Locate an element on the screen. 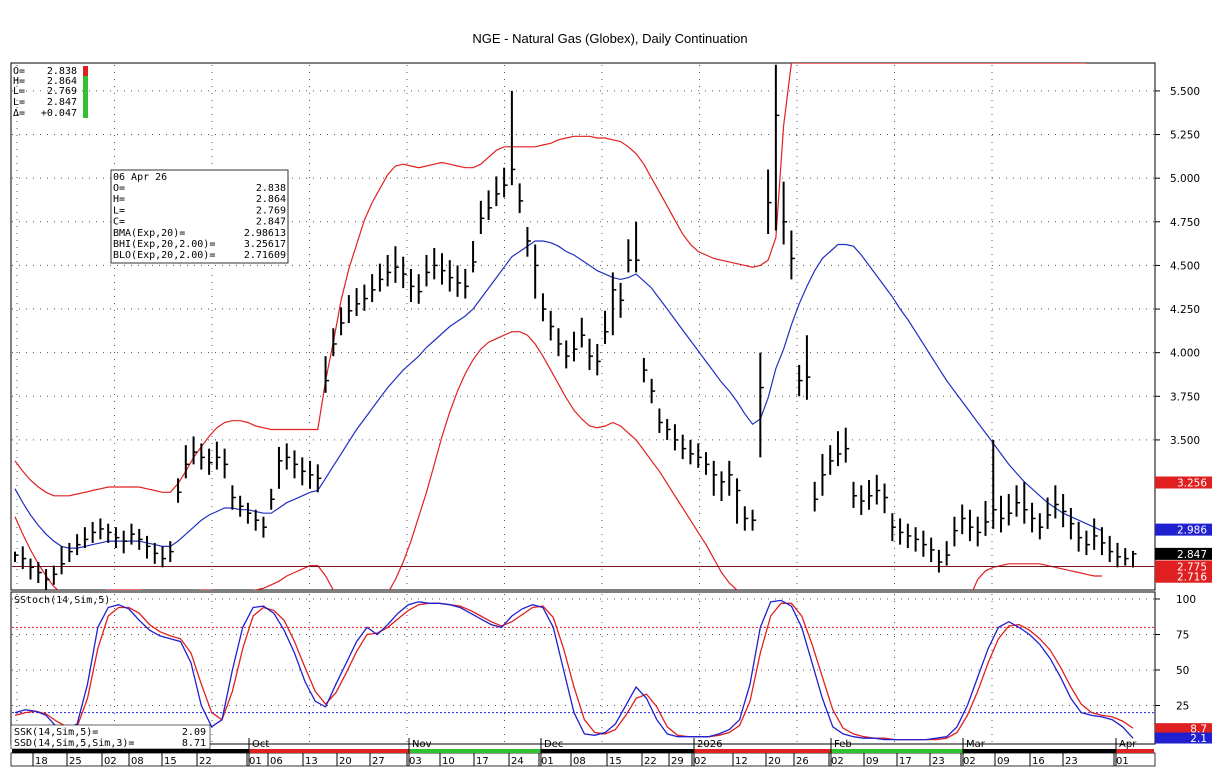 Image resolution: width=1217 pixels, height=771 pixels. day-label: 18 is located at coordinates (41, 761).